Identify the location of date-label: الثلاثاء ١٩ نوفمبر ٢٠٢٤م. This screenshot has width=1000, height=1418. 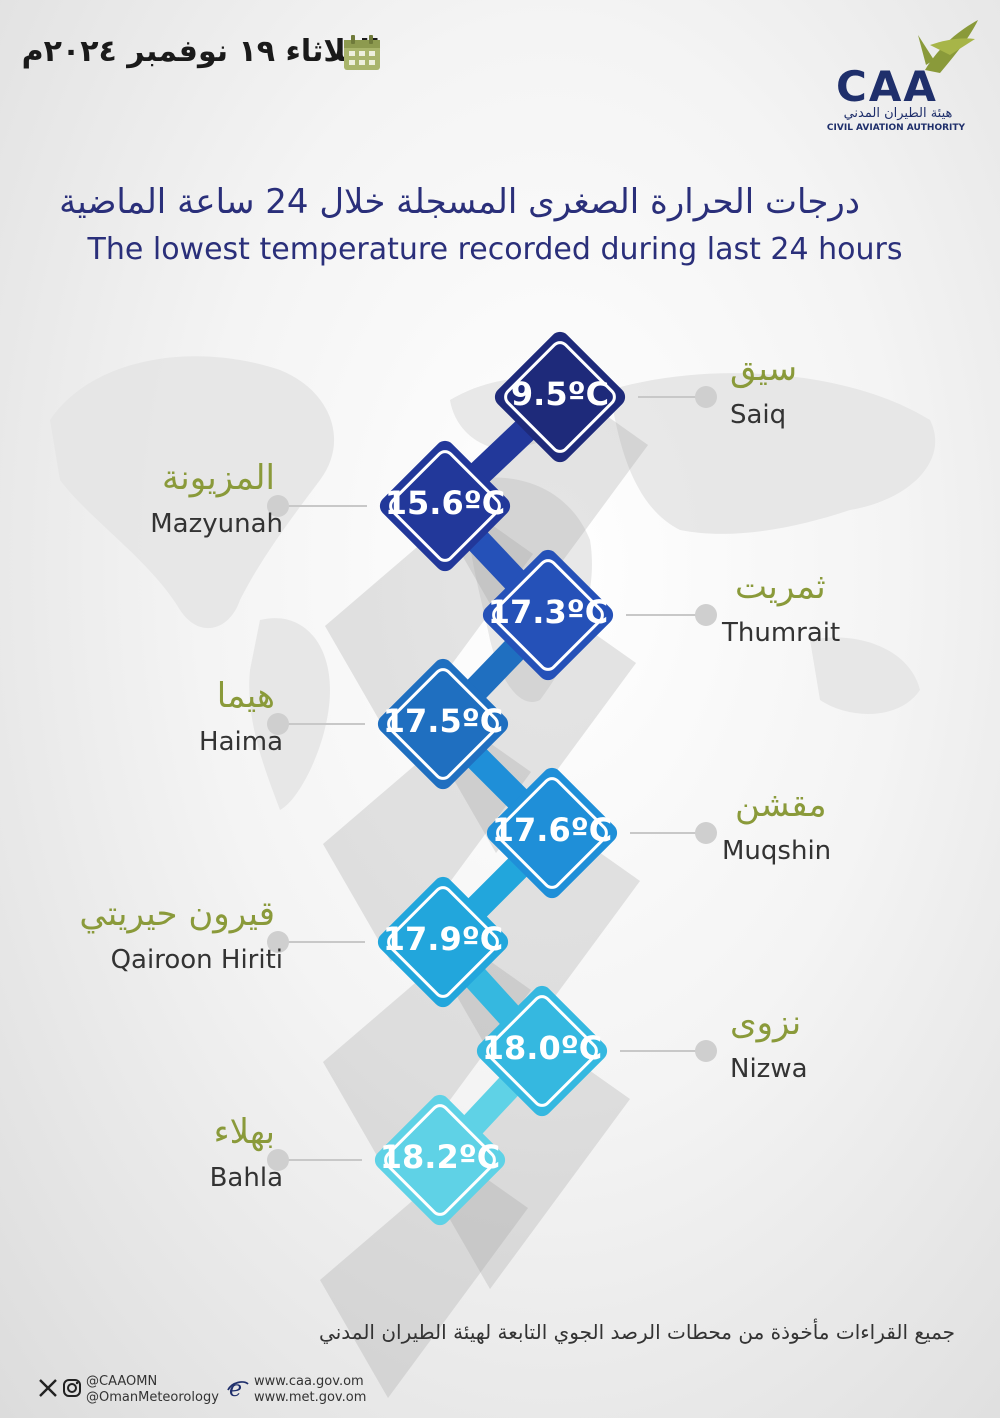
(200, 51).